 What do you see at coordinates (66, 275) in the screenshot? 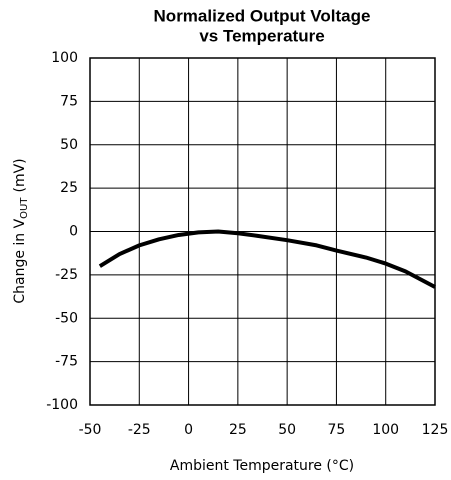
I see `y-tick-label: -25` at bounding box center [66, 275].